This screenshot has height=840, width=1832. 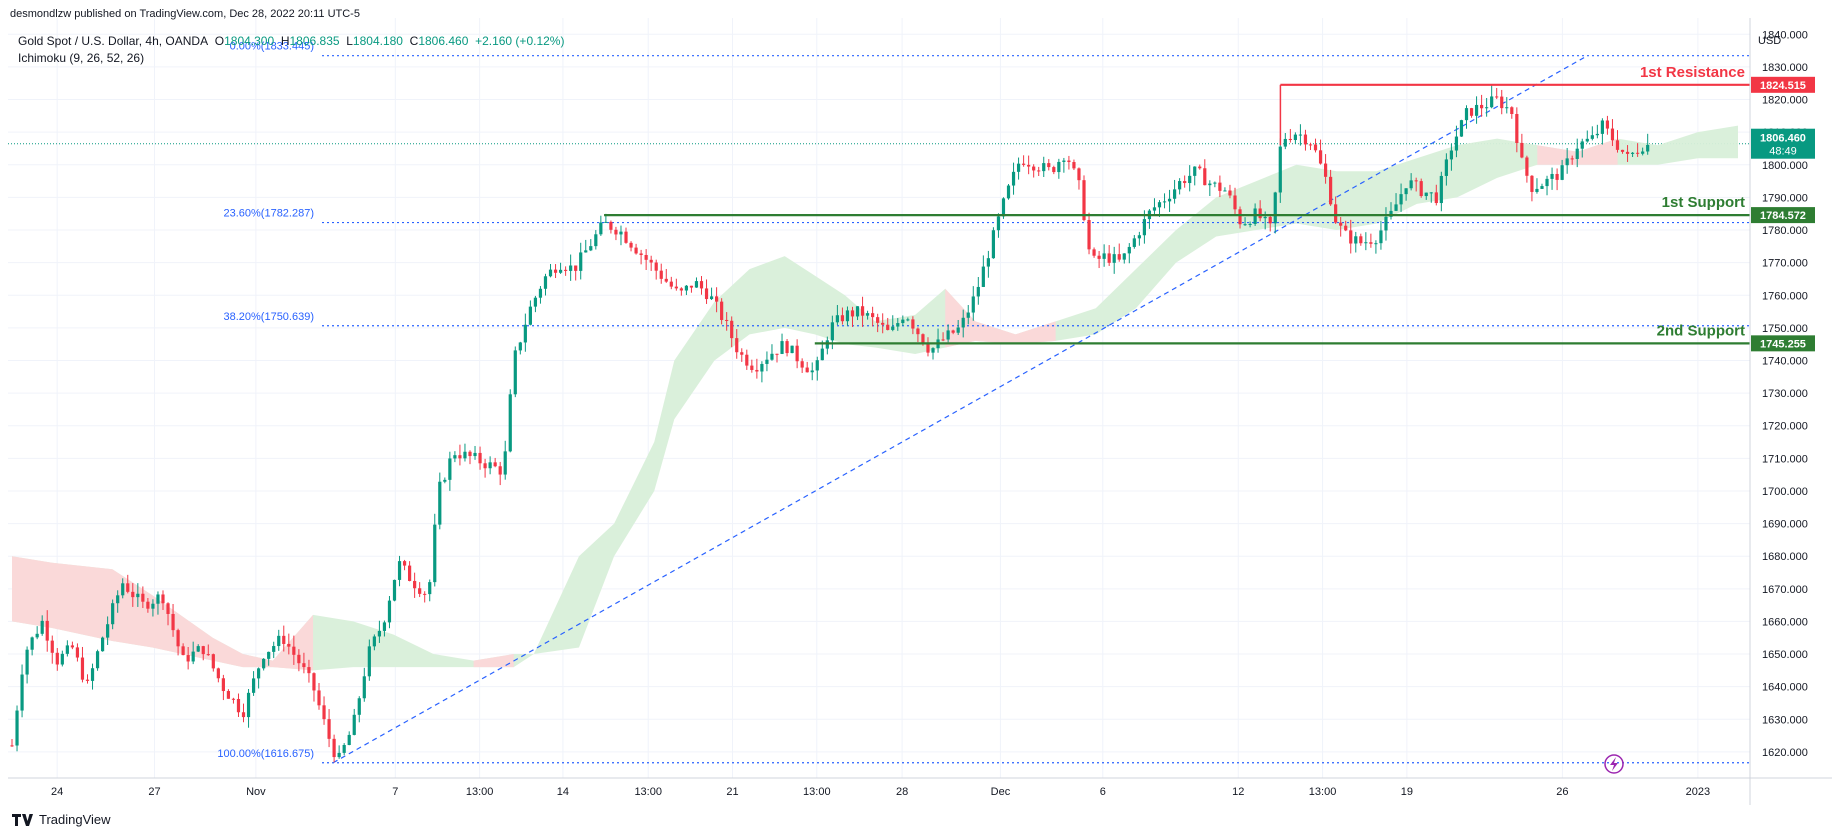 I want to click on tradingview-logo: TradingView, so click(x=61, y=819).